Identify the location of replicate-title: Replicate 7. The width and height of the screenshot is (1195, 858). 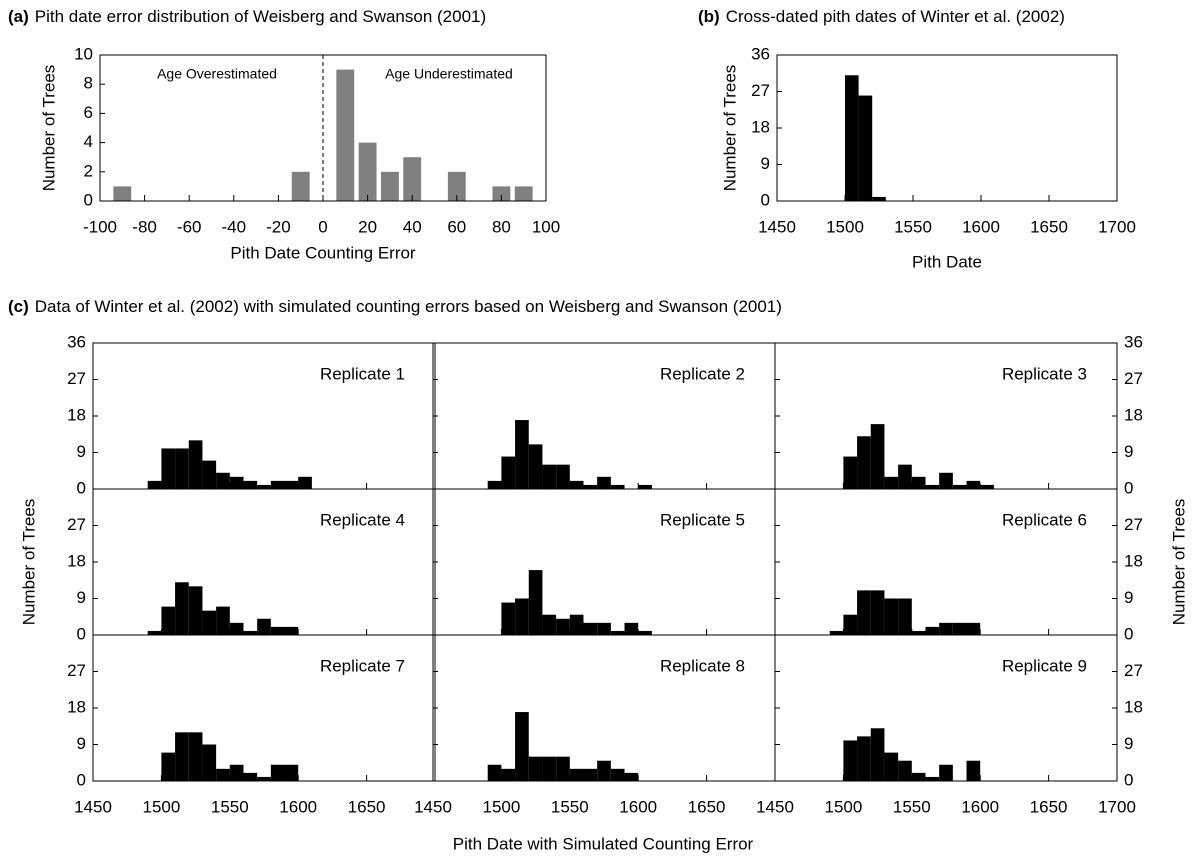
(362, 665).